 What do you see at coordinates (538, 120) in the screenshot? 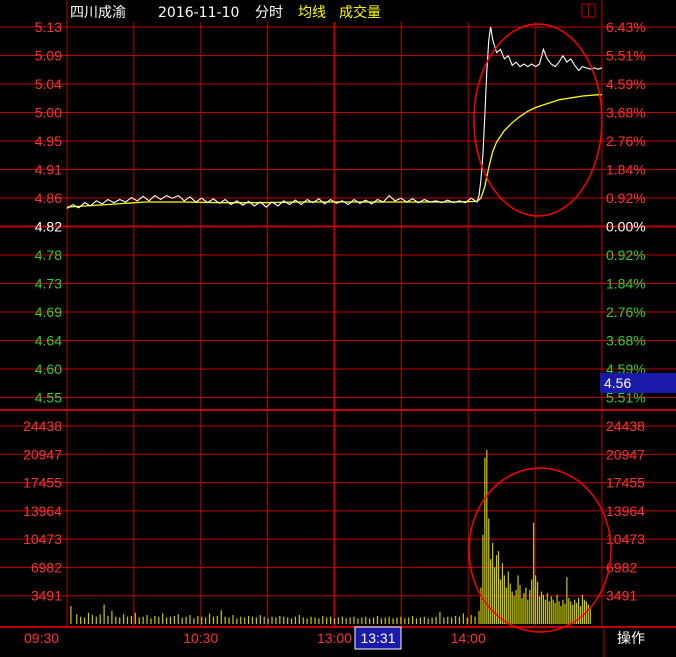
I see `price-annotation-circle` at bounding box center [538, 120].